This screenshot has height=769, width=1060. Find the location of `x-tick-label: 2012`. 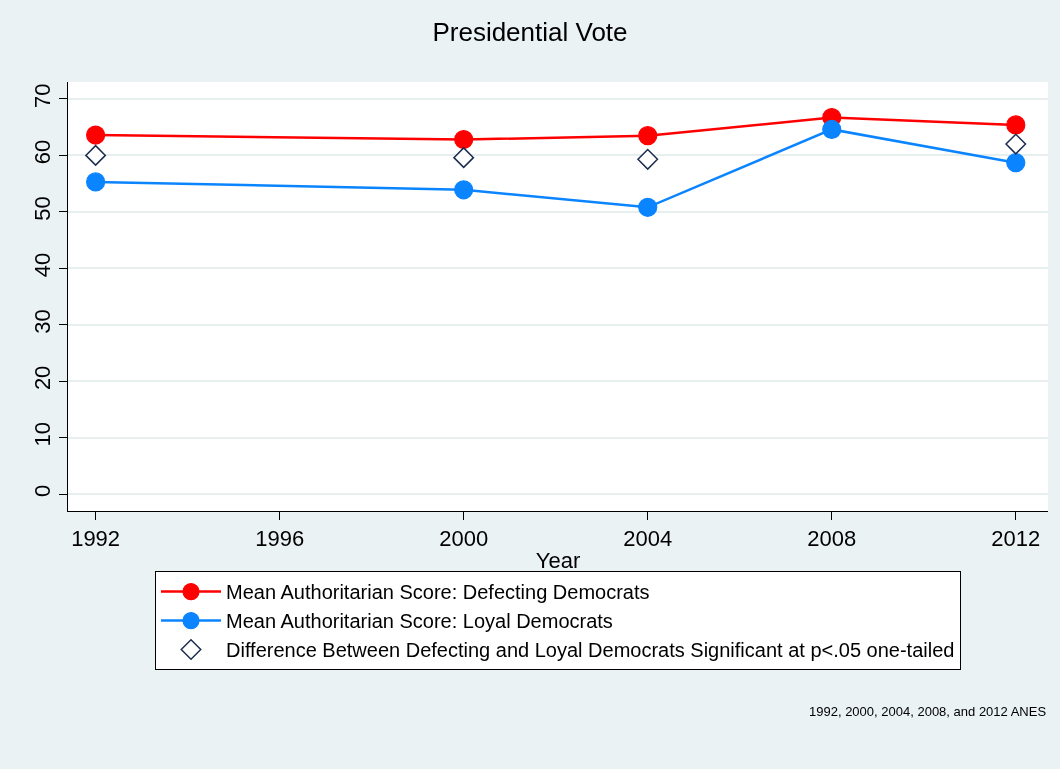

x-tick-label: 2012 is located at coordinates (1016, 539).